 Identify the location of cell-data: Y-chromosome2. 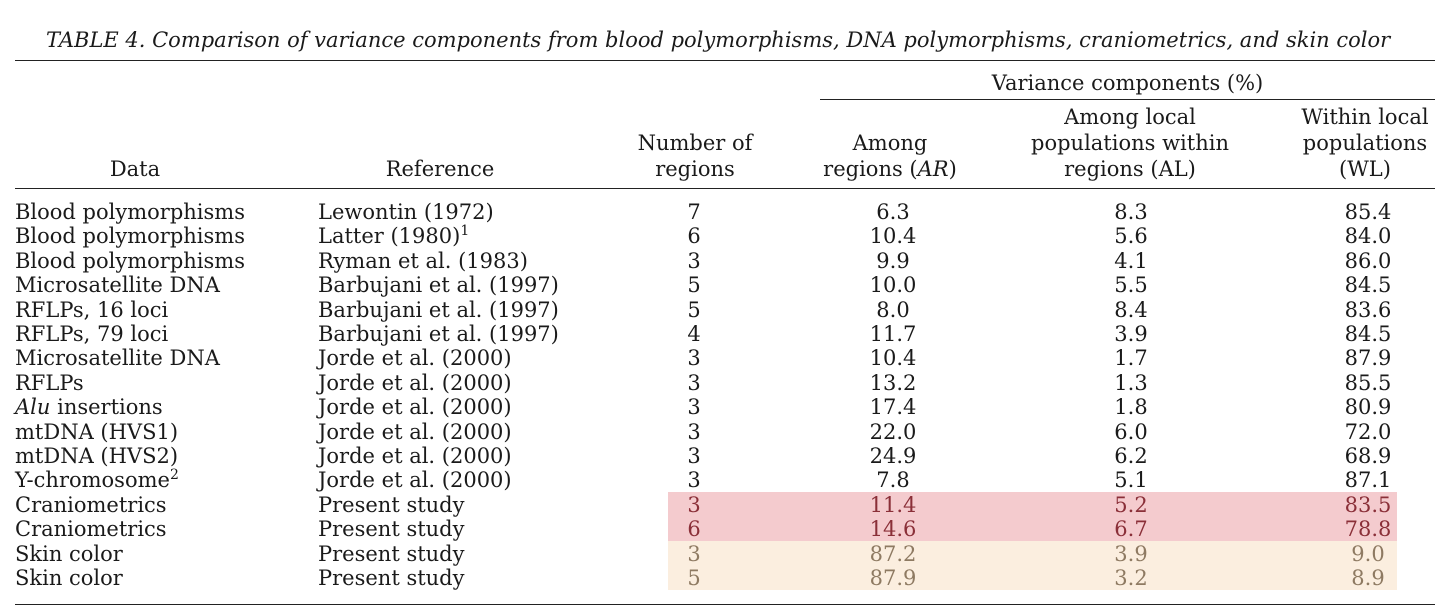
(97, 480).